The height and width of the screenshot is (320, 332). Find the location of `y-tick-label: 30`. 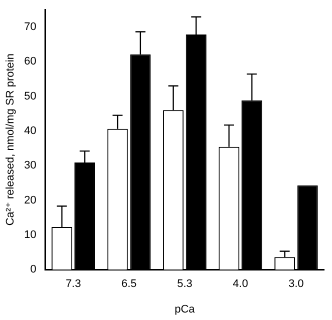

y-tick-label: 30 is located at coordinates (30, 166).